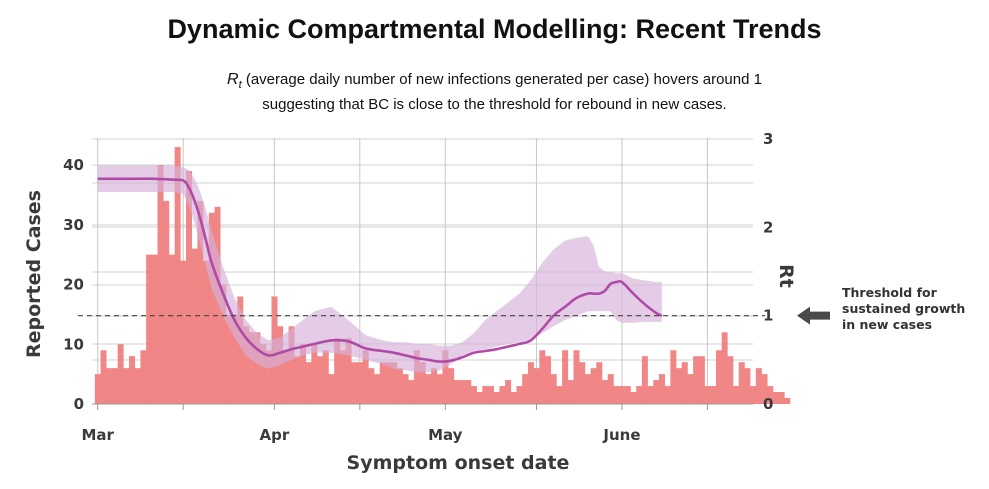 Image resolution: width=989 pixels, height=489 pixels. I want to click on y2-tick-label: 3, so click(768, 139).